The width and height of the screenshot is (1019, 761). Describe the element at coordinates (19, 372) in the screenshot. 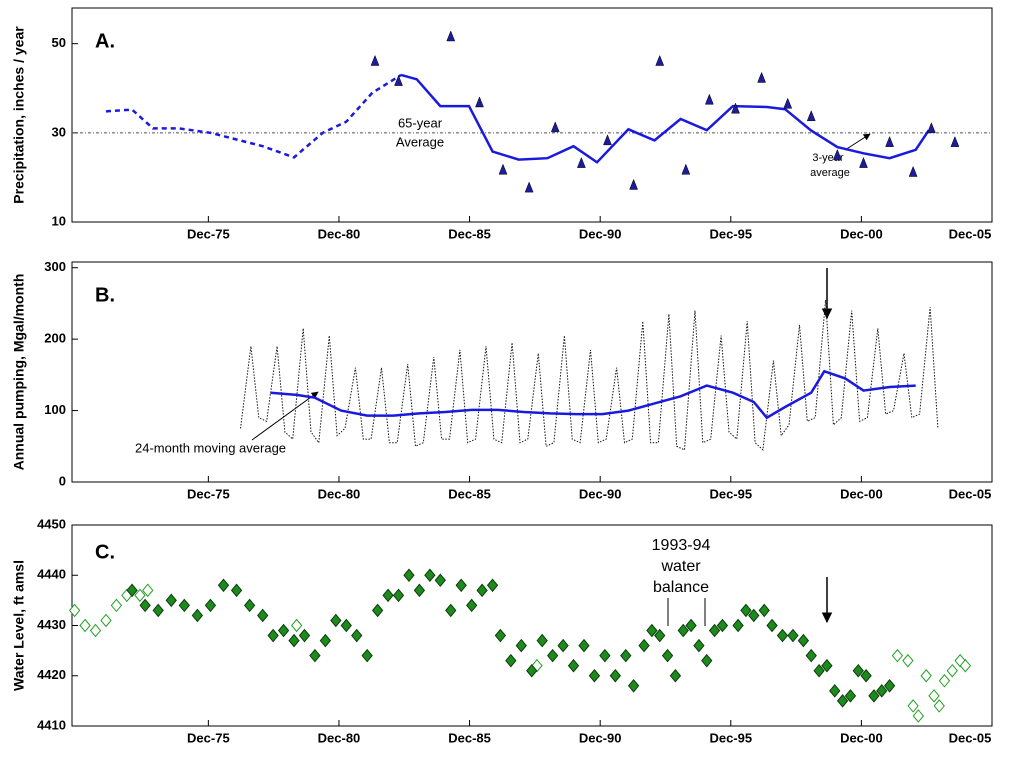

I see `y-axis-title: Annual pumping, Mgal/month` at that location.